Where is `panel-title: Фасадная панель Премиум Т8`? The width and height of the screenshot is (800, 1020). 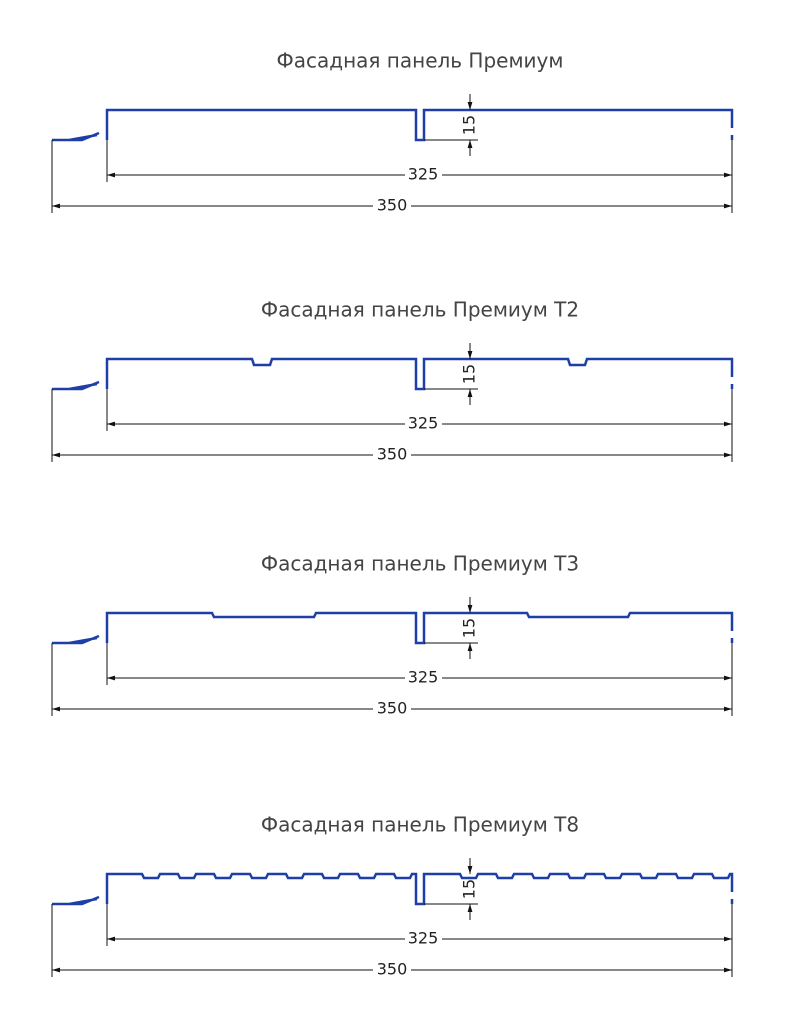 panel-title: Фасадная панель Премиум Т8 is located at coordinates (420, 825).